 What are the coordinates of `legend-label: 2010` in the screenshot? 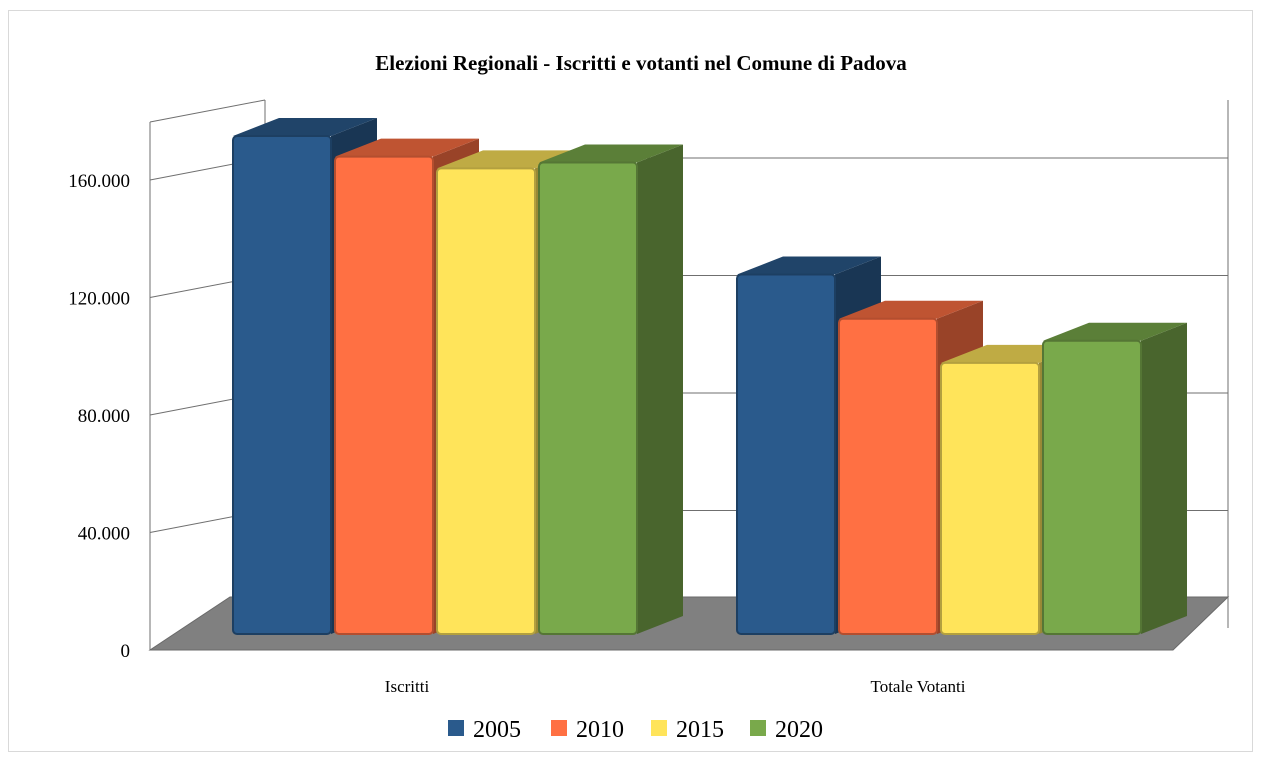 It's located at (600, 730).